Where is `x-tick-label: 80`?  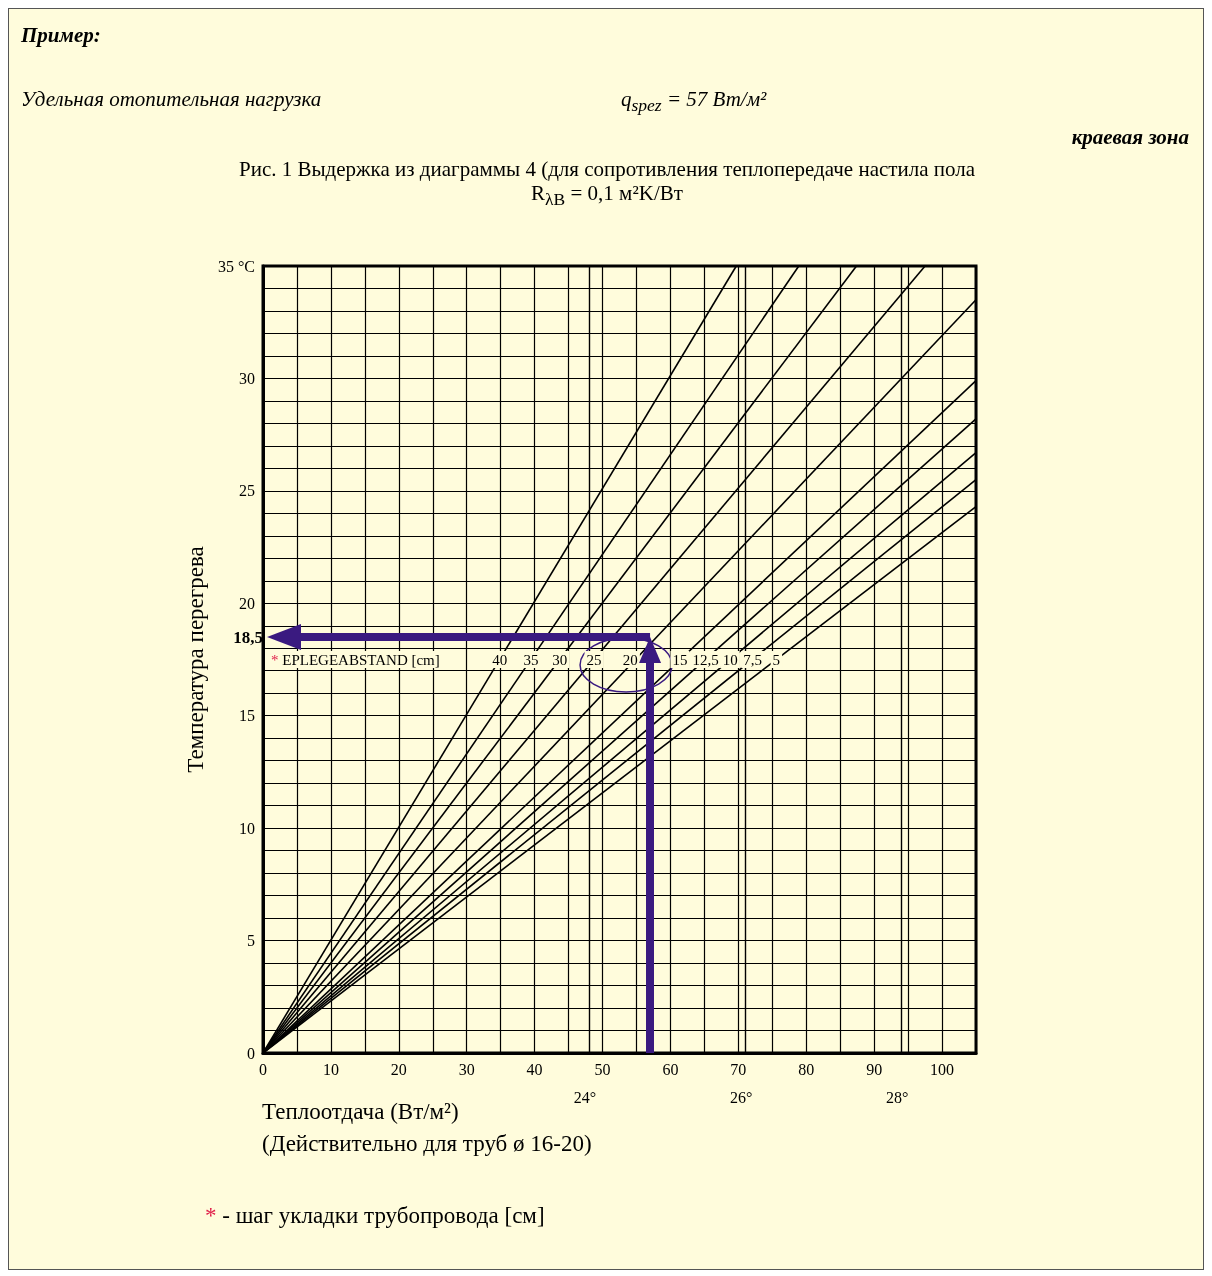
x-tick-label: 80 is located at coordinates (806, 1069).